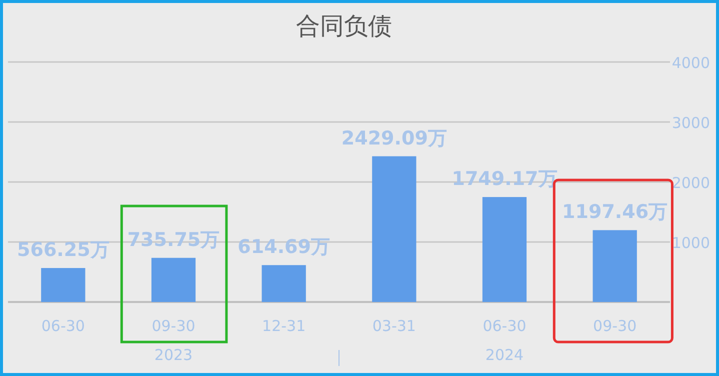 Image resolution: width=719 pixels, height=376 pixels. I want to click on text: 2023, so click(173, 355).